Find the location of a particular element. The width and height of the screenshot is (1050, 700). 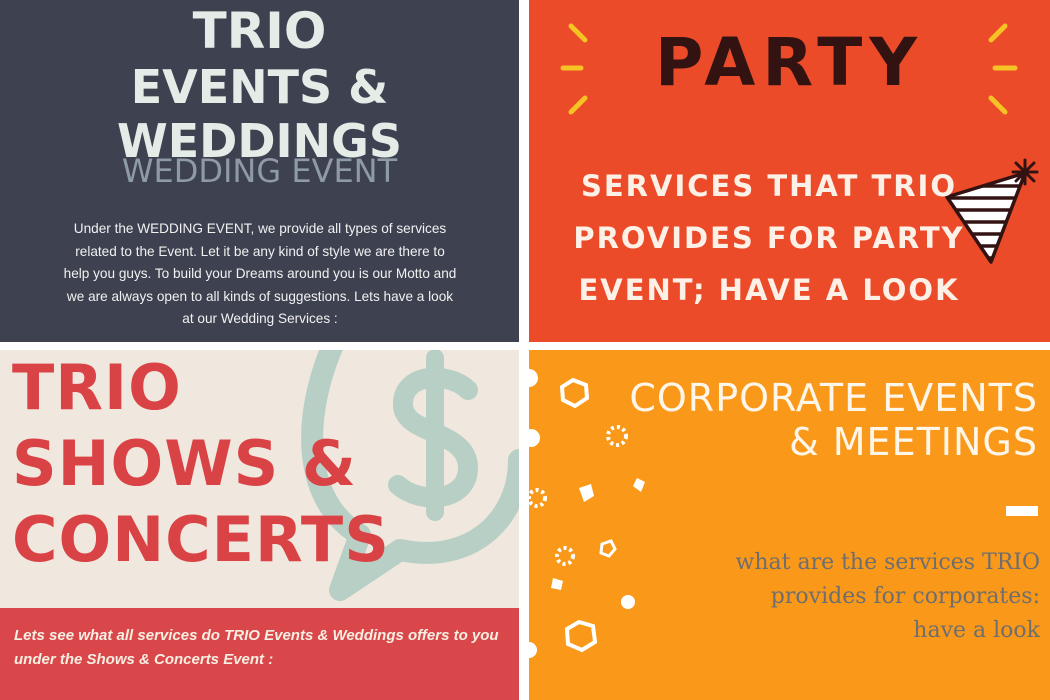

shows-title: TRIO SHOWS & CONCERTS is located at coordinates (201, 464).